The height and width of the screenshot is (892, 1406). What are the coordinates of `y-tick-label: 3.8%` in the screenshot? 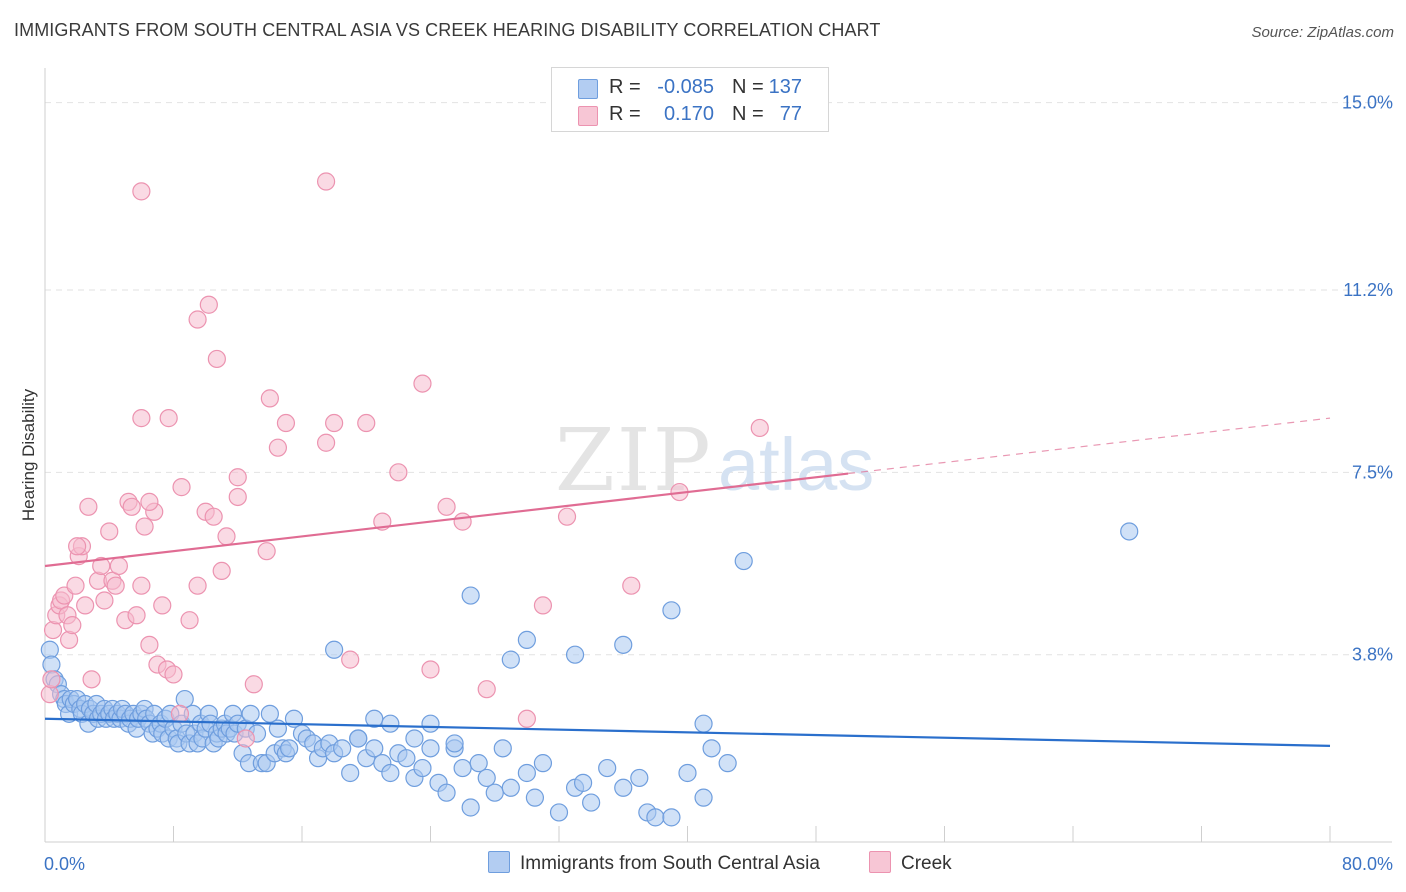 It's located at (1372, 655).